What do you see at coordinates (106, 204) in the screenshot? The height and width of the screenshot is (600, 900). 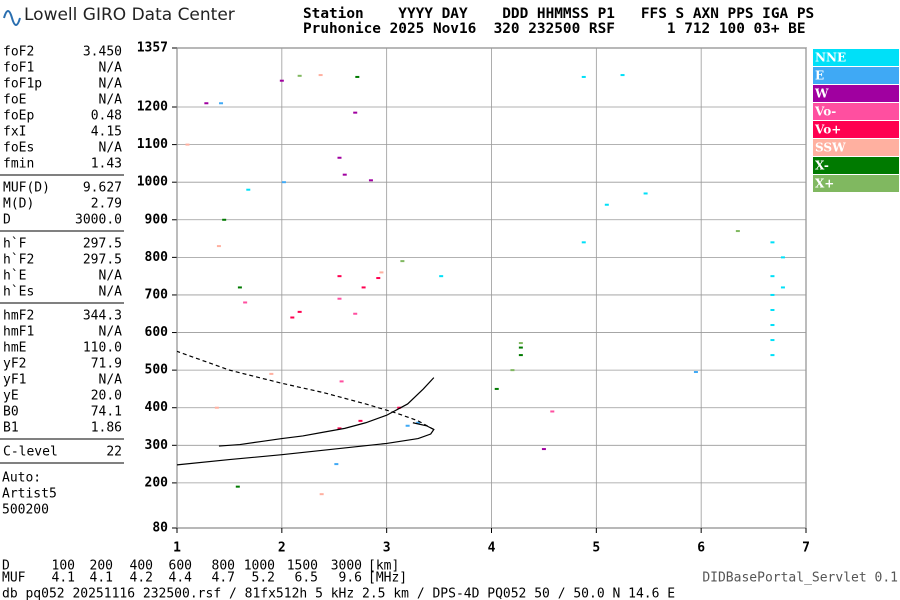 I see `param-value: 2.79` at bounding box center [106, 204].